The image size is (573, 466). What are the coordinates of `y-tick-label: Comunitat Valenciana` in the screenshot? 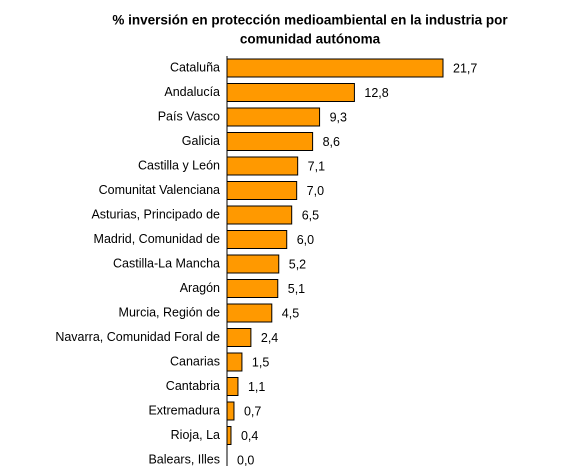 It's located at (159, 190).